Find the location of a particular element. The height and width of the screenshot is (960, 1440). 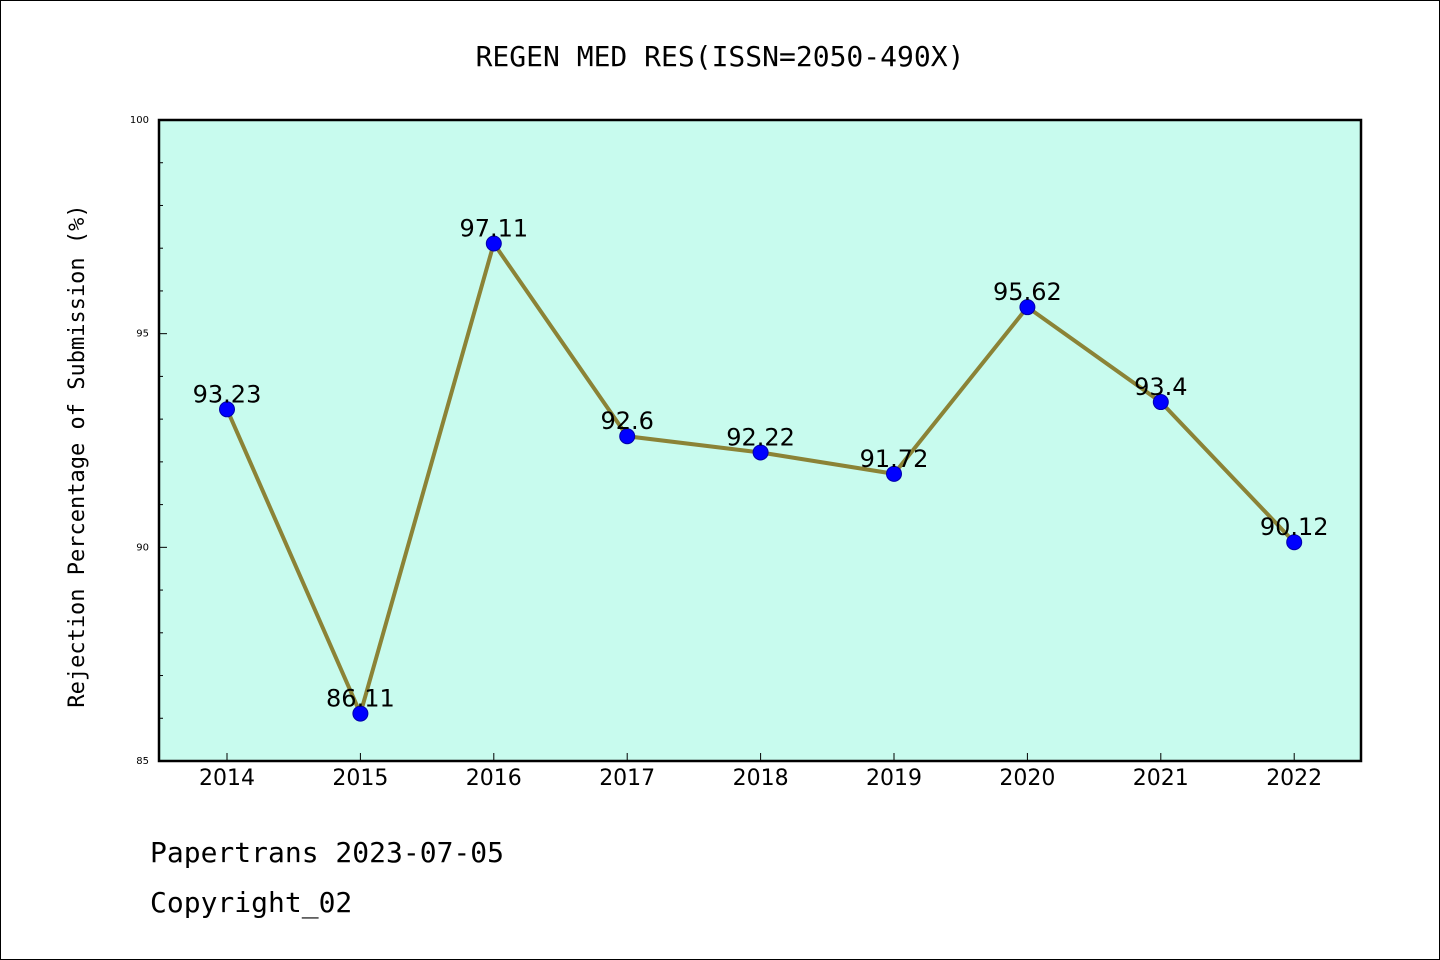

y-tick-label: 90 is located at coordinates (142, 547).